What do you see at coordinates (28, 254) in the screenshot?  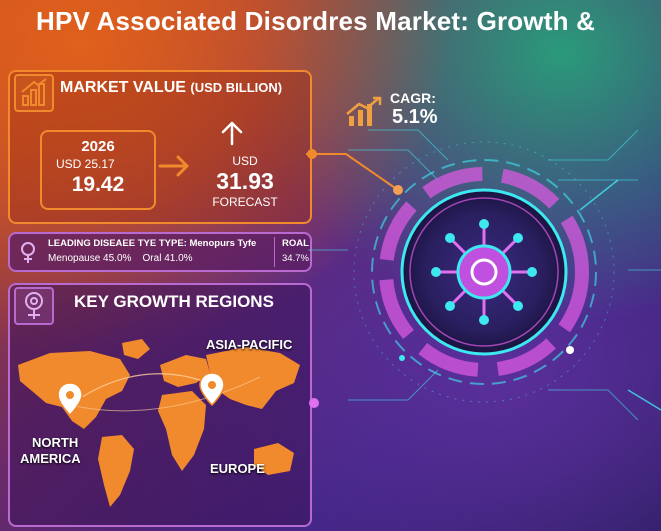 I see `gender-icon` at bounding box center [28, 254].